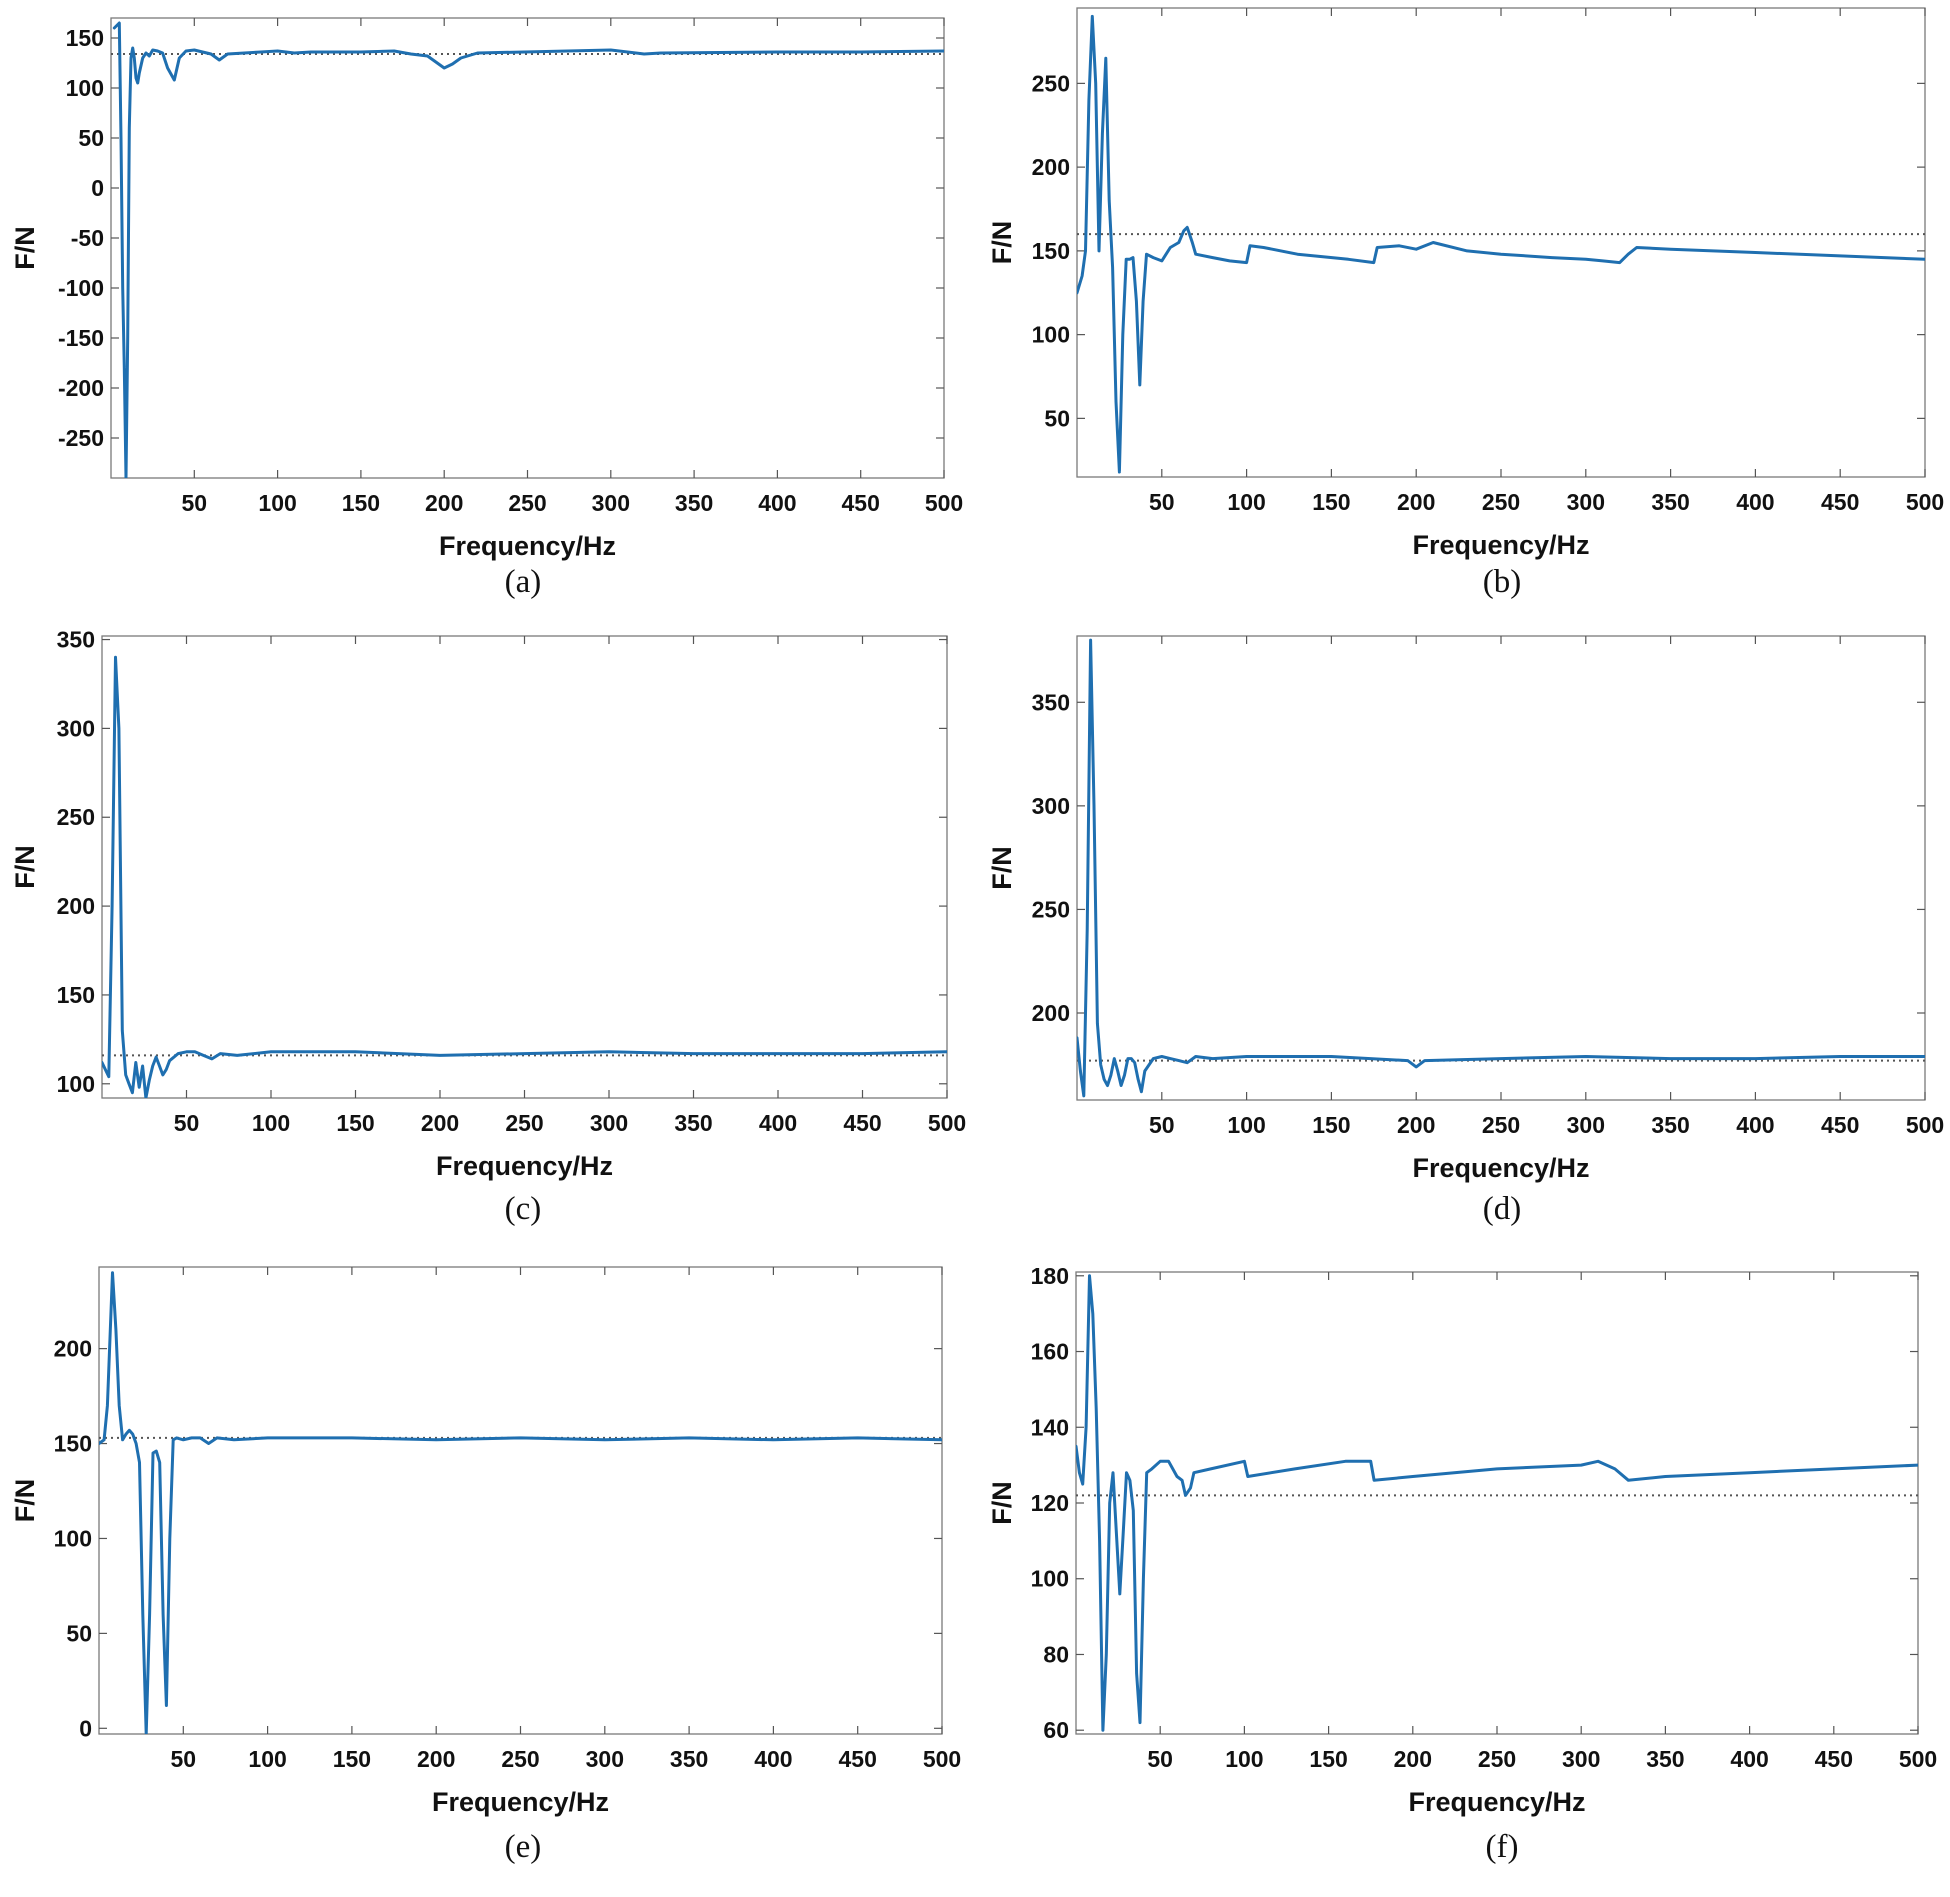 The image size is (1950, 1897). Describe the element at coordinates (267, 1759) in the screenshot. I see `chart-e-x-tick-label: 100` at that location.